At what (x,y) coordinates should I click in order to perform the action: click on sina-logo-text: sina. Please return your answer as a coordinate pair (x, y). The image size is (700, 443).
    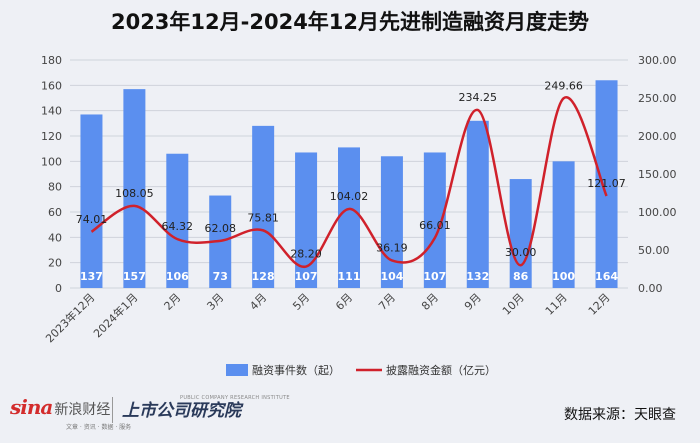
    Looking at the image, I should click on (31, 407).